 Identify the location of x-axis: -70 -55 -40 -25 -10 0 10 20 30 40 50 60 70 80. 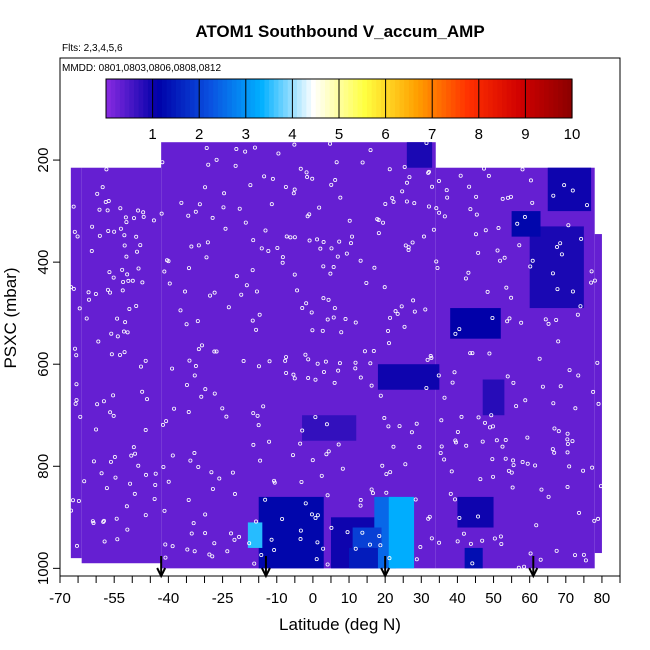
(335, 591).